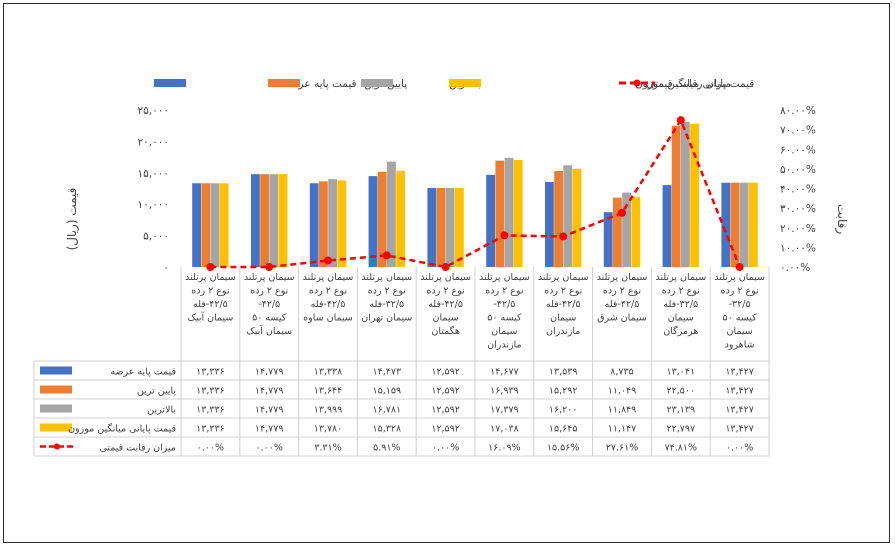 This screenshot has height=548, width=895. What do you see at coordinates (328, 429) in the screenshot?
I see `table-cell: ۱۳,۷۸۰` at bounding box center [328, 429].